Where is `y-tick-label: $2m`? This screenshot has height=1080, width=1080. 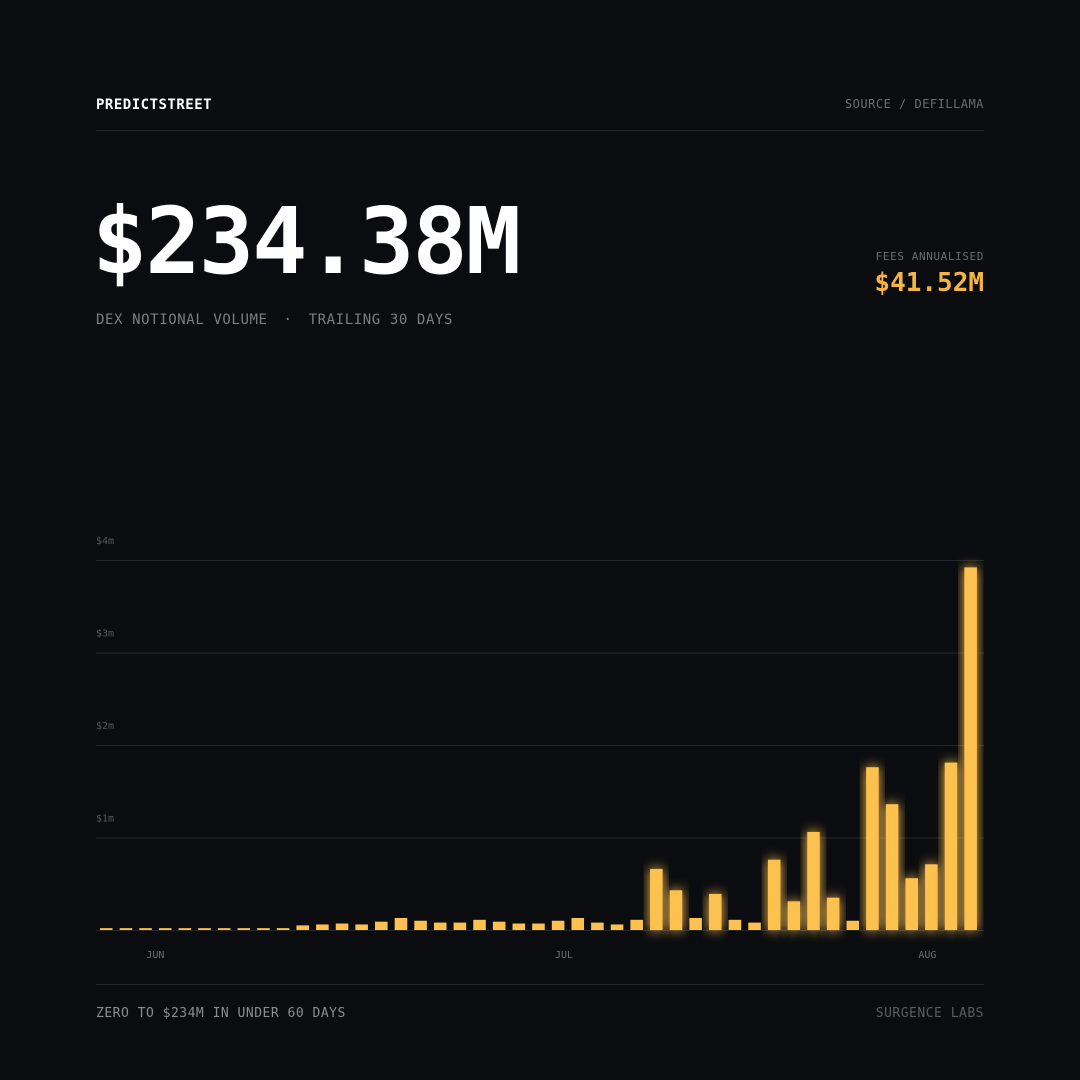 y-tick-label: $2m is located at coordinates (105, 726).